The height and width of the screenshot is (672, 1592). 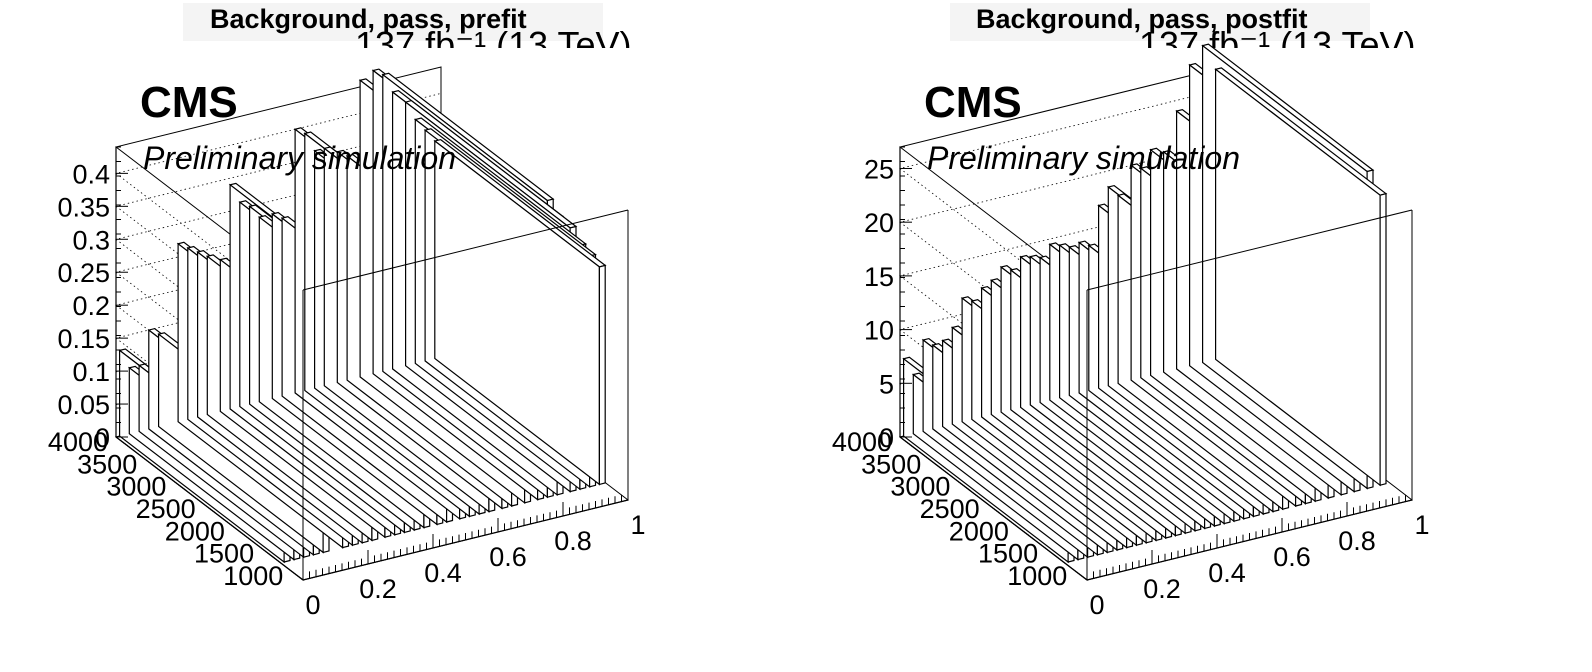 I want to click on plot-title: Background, pass, prefit, so click(x=368, y=19).